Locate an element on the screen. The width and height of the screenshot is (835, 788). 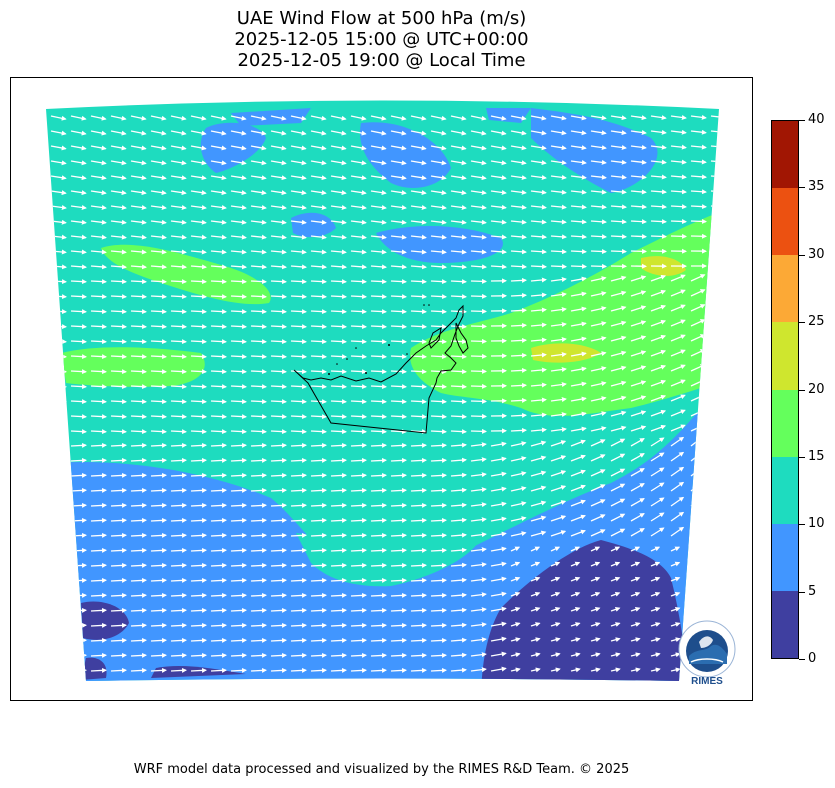
colorbar-tick-label: 0 is located at coordinates (812, 658).